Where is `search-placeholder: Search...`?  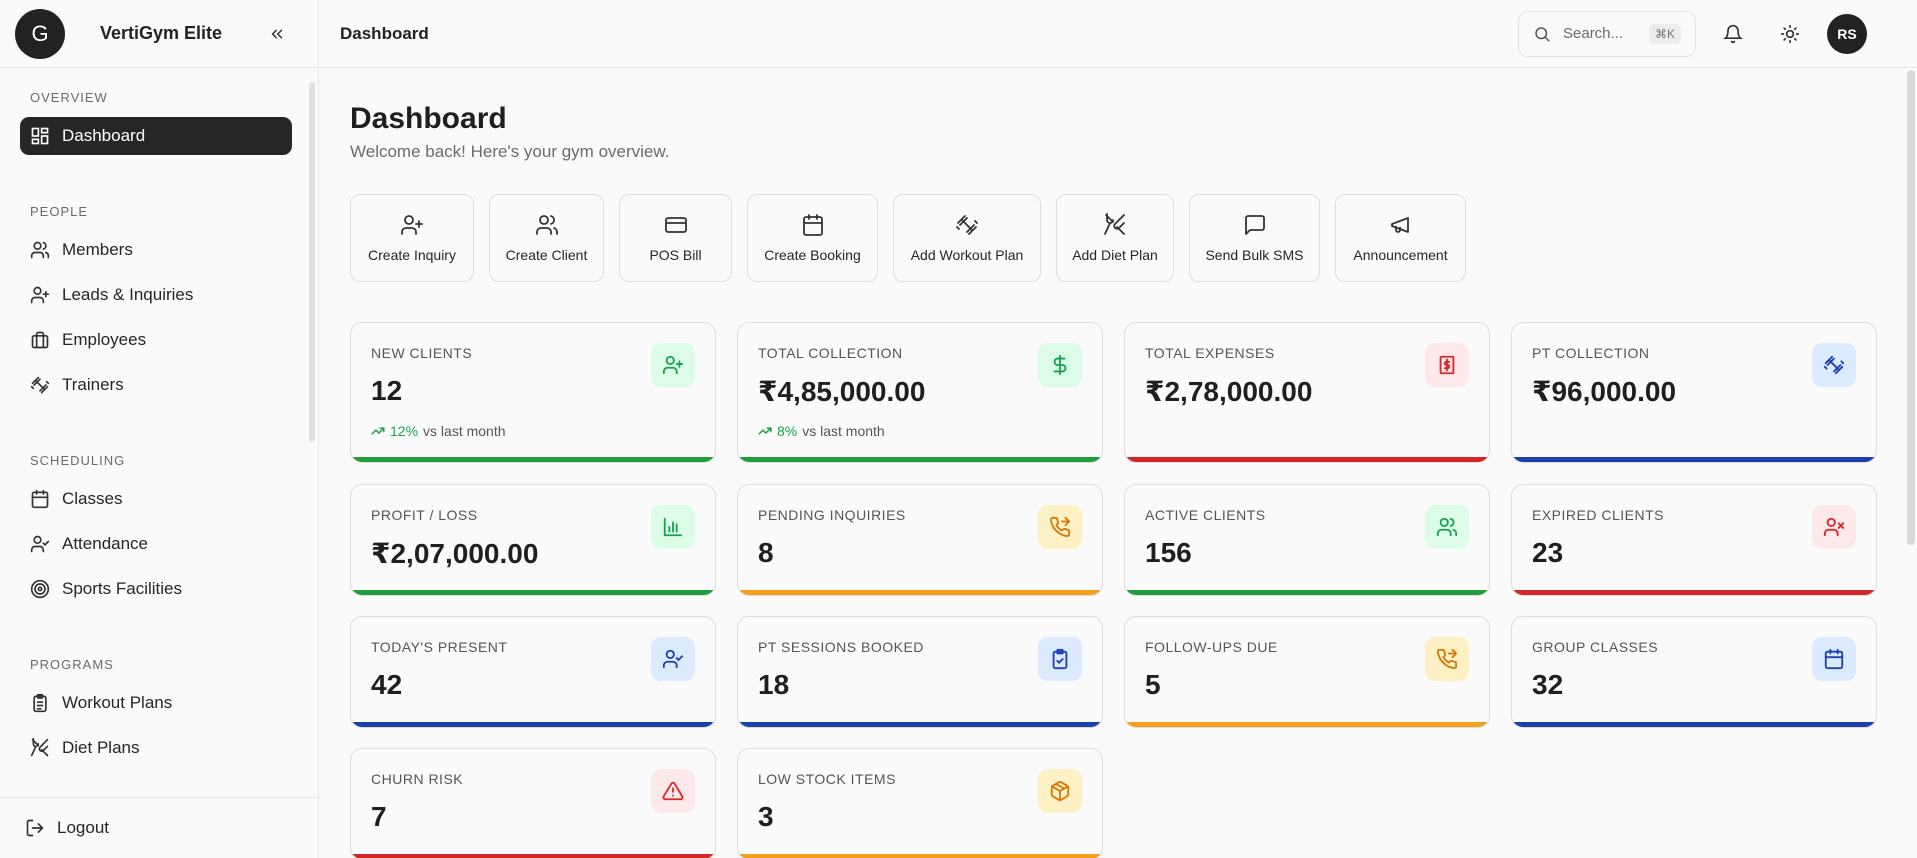
search-placeholder: Search... is located at coordinates (1593, 33).